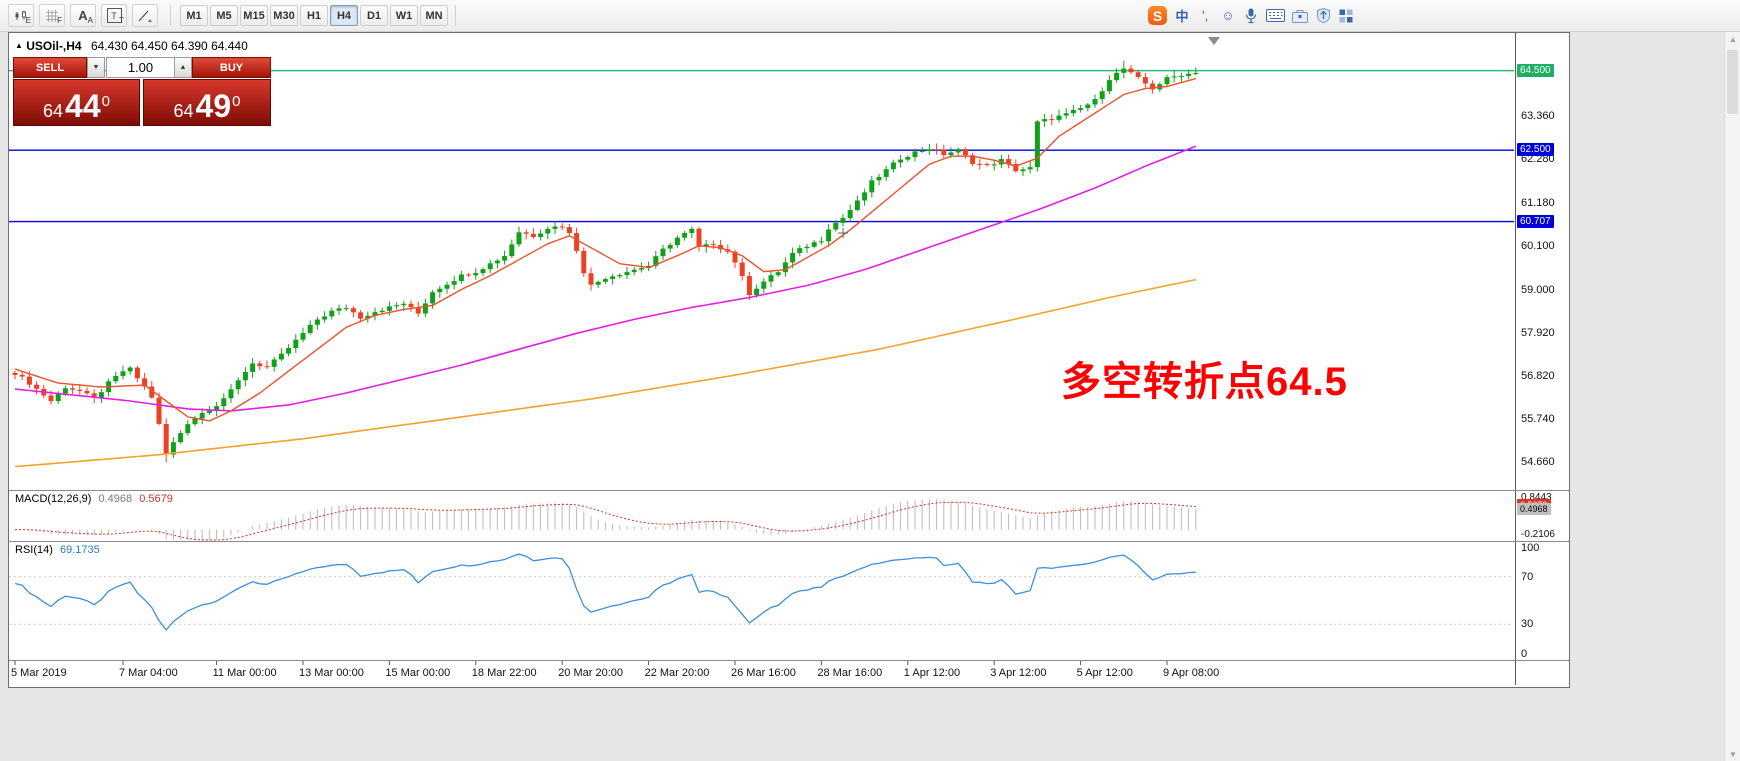 This screenshot has width=1740, height=761. Describe the element at coordinates (96, 67) in the screenshot. I see `lot-decrease-button: ▼` at that location.